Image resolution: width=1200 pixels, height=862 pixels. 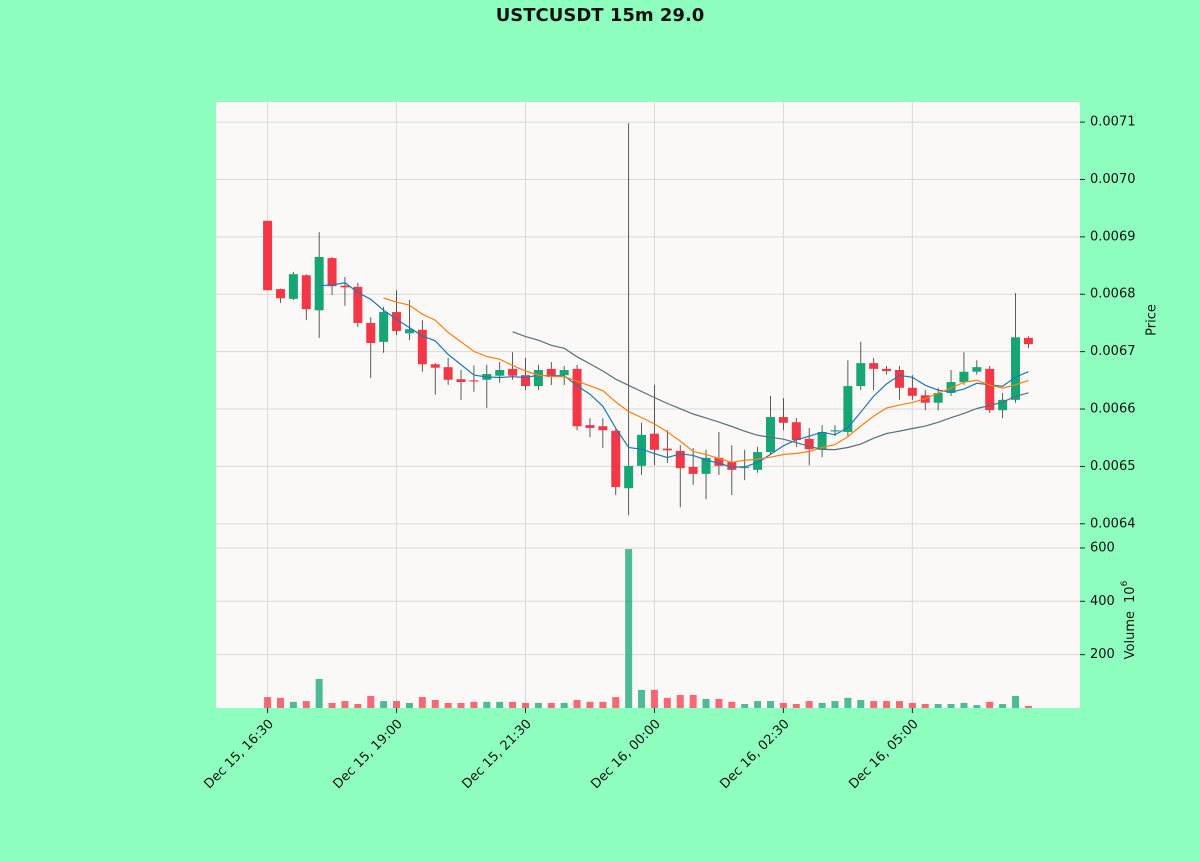 I want to click on volume-label: Volume, so click(x=1130, y=635).